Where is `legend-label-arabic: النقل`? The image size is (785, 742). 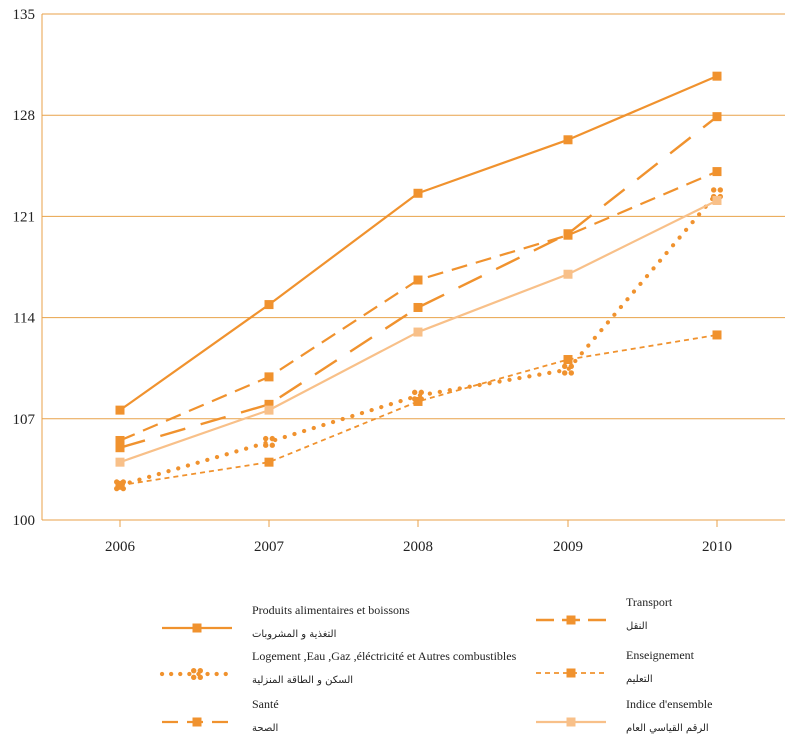
legend-label-arabic: النقل is located at coordinates (636, 626).